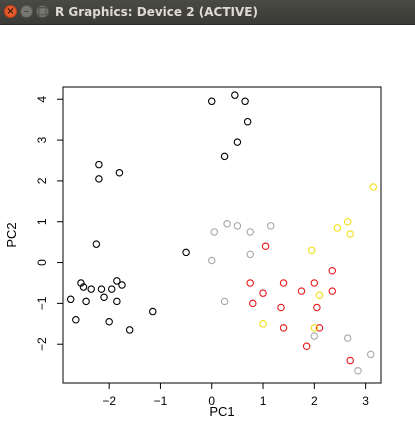 The width and height of the screenshot is (415, 441). What do you see at coordinates (42, 139) in the screenshot?
I see `y-tick-label: 3` at bounding box center [42, 139].